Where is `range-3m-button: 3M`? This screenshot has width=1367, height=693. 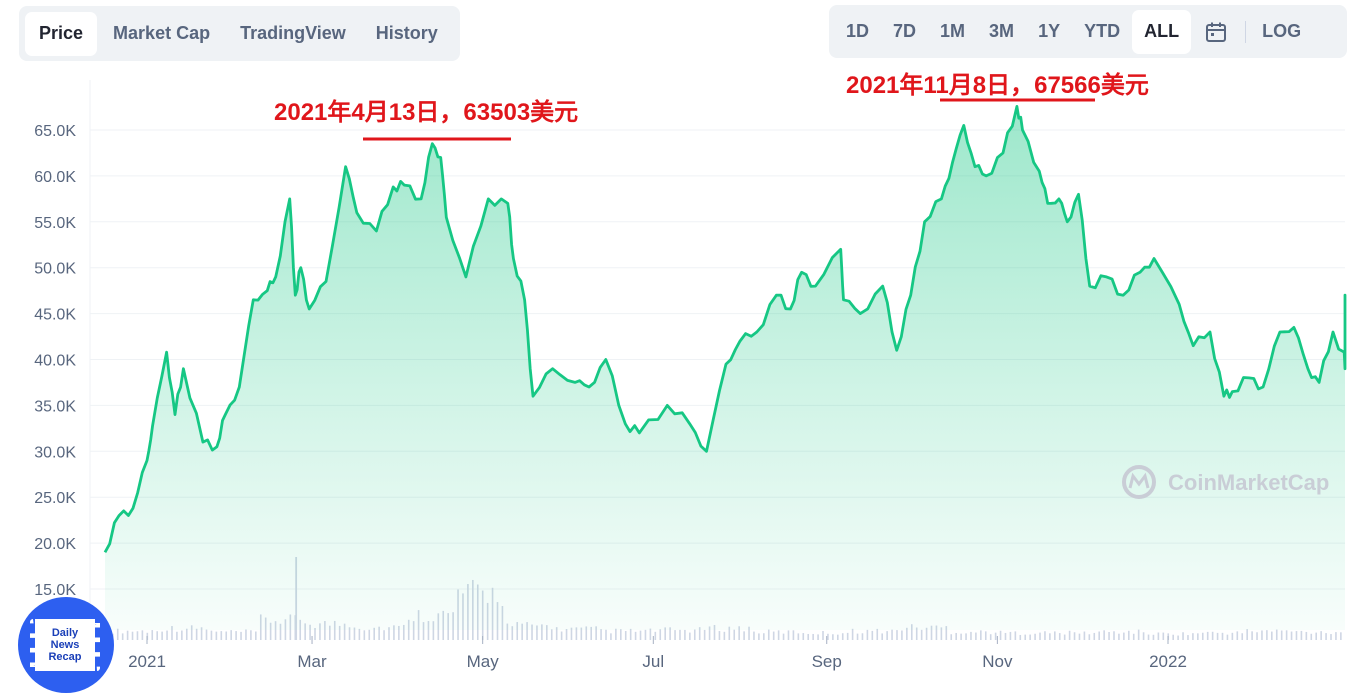
range-3m-button: 3M is located at coordinates (1002, 31).